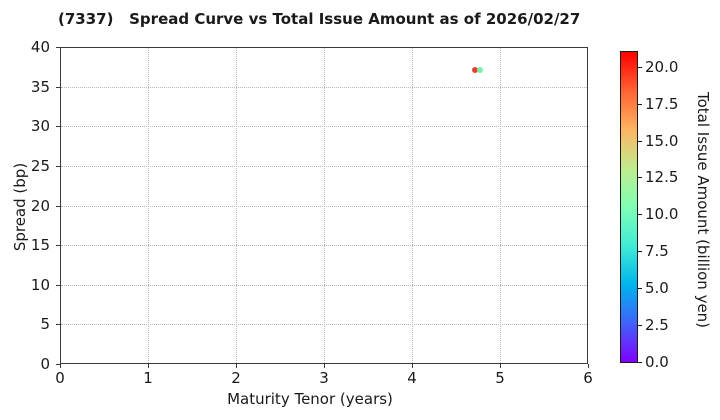 The image size is (720, 420). I want to click on colorbar-tick-label: 20.0, so click(662, 66).